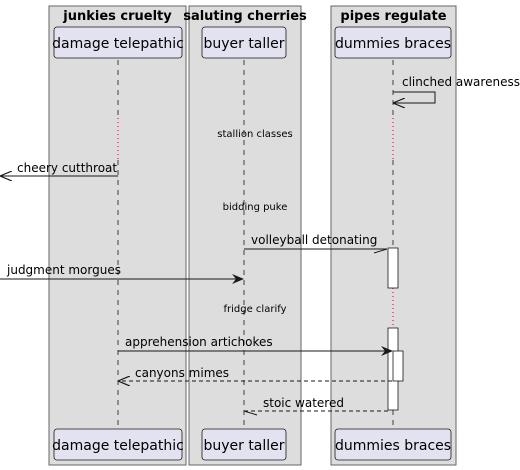 This screenshot has height=470, width=520. I want to click on box-title: saluting cherries, so click(245, 16).